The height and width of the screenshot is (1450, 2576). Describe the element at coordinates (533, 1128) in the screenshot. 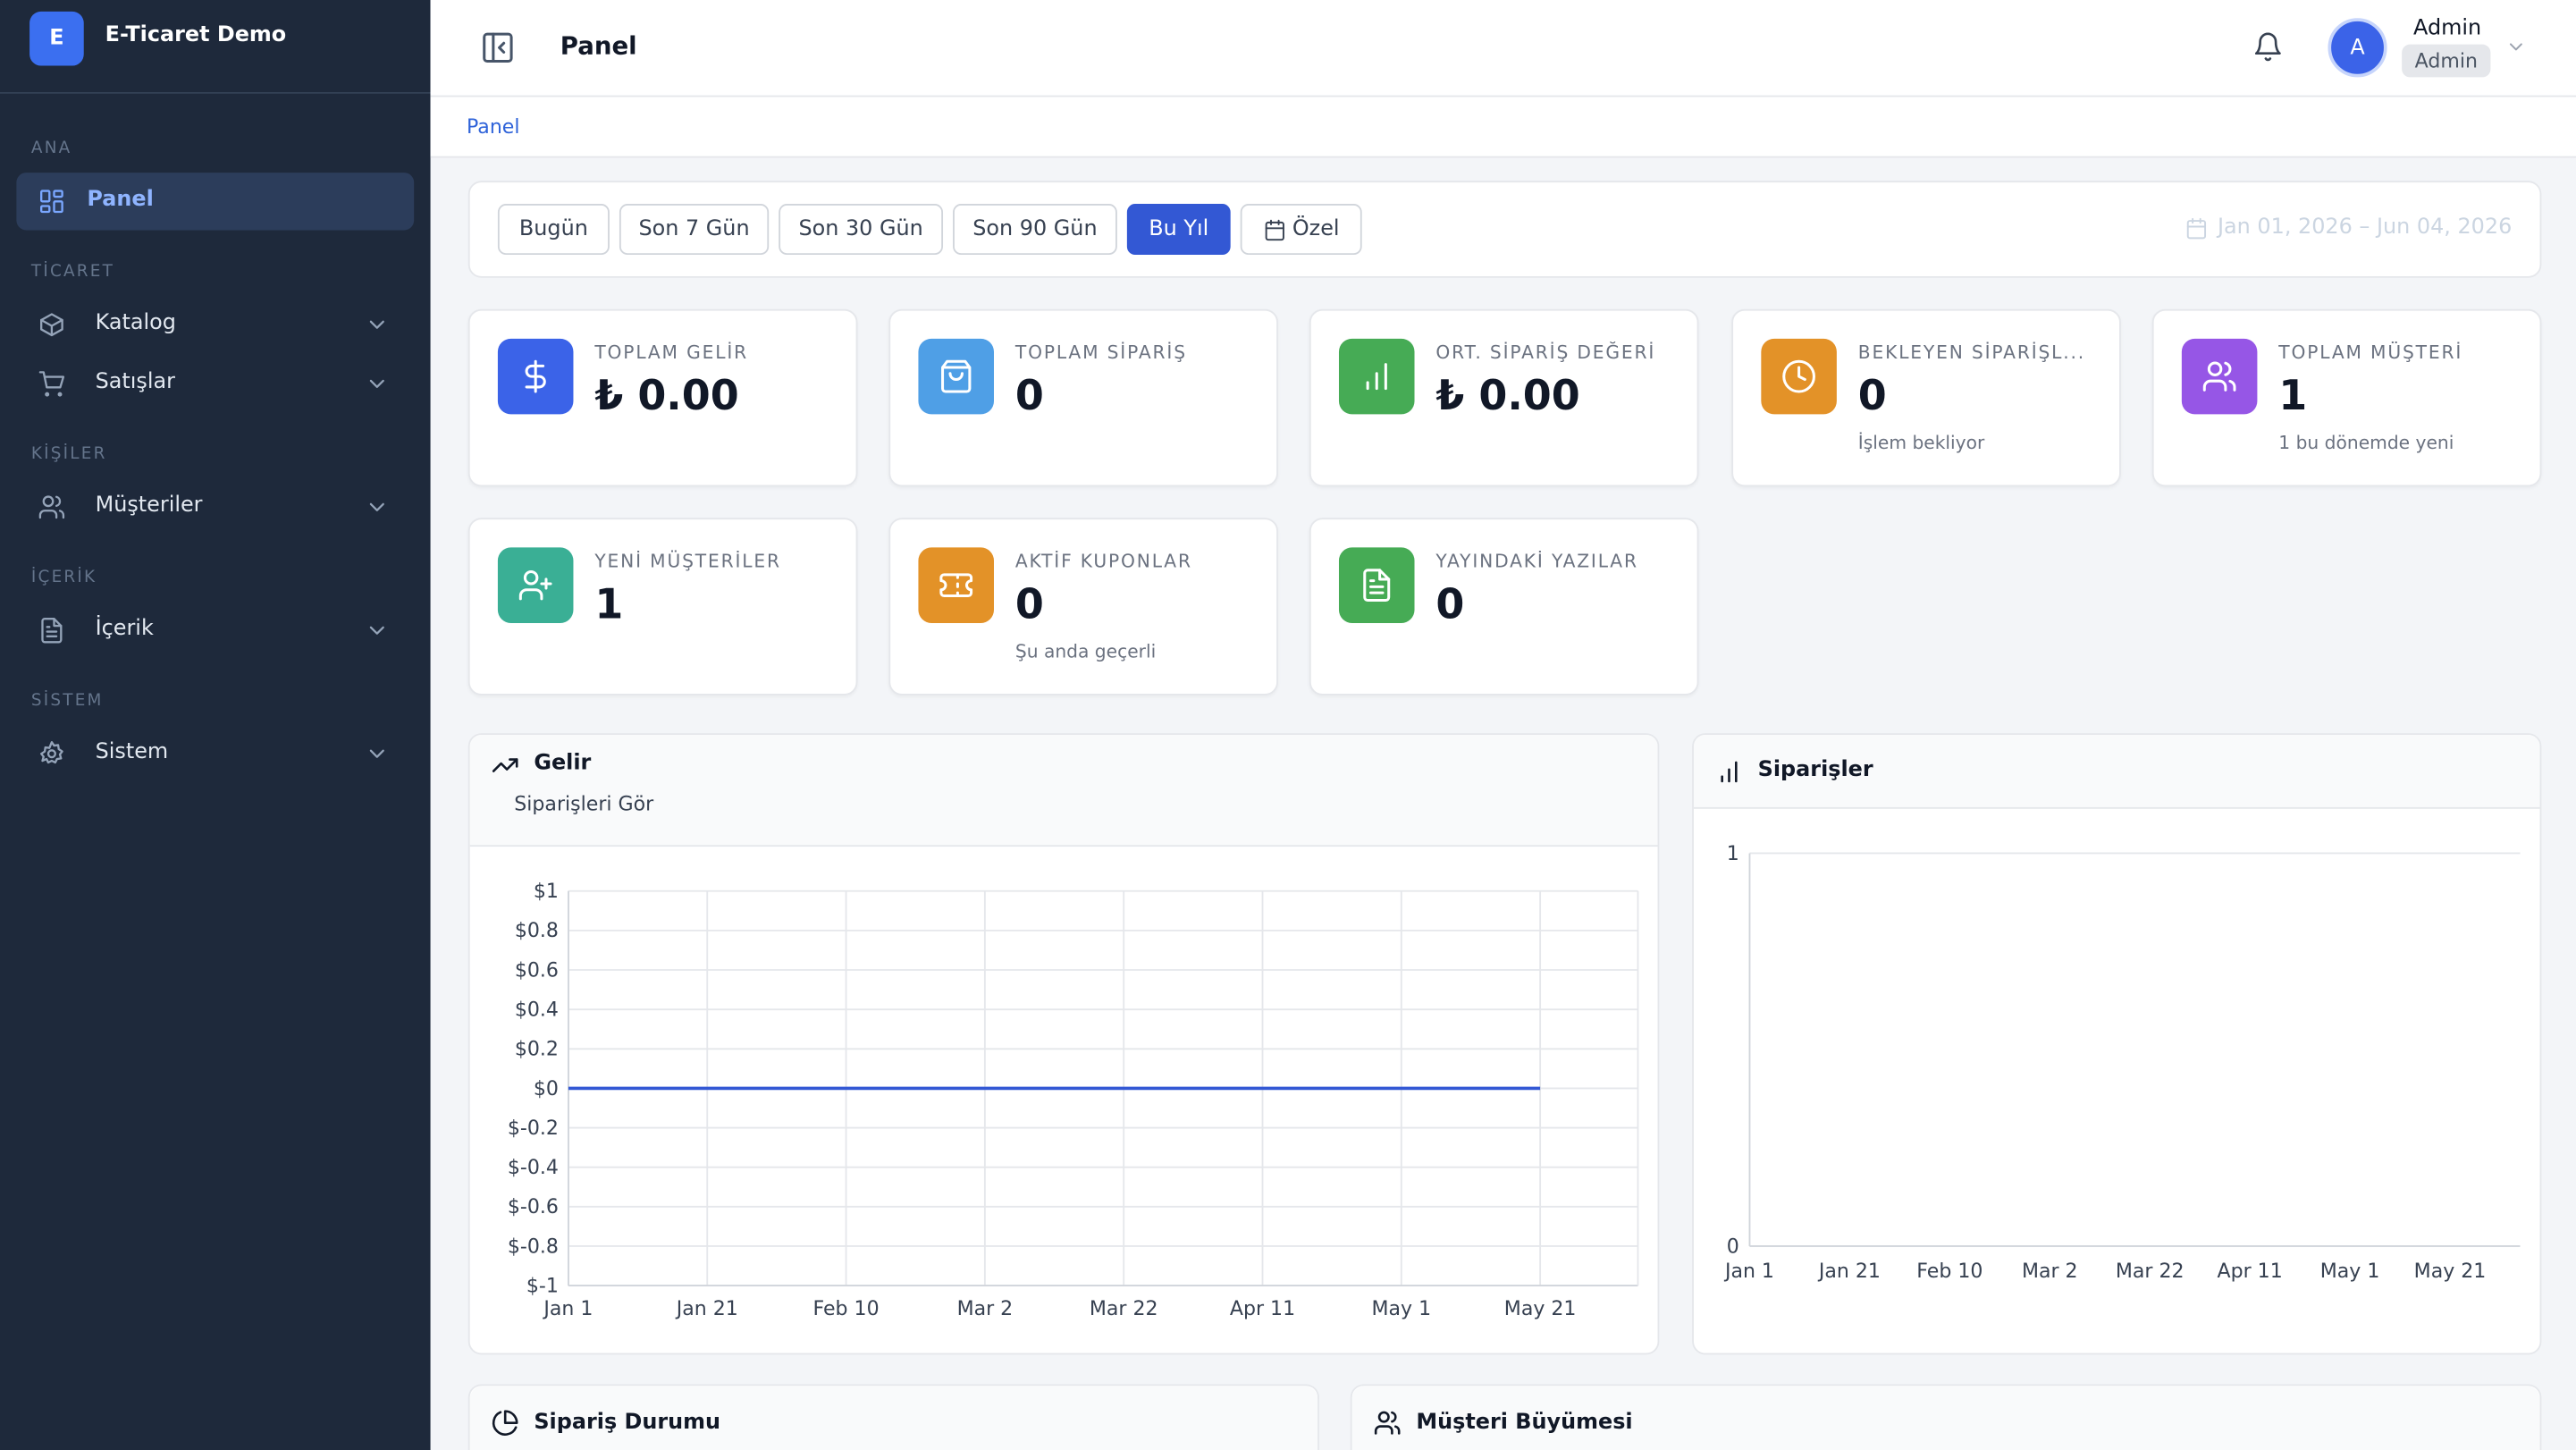

I see `y-tick-label: $-0.2` at that location.